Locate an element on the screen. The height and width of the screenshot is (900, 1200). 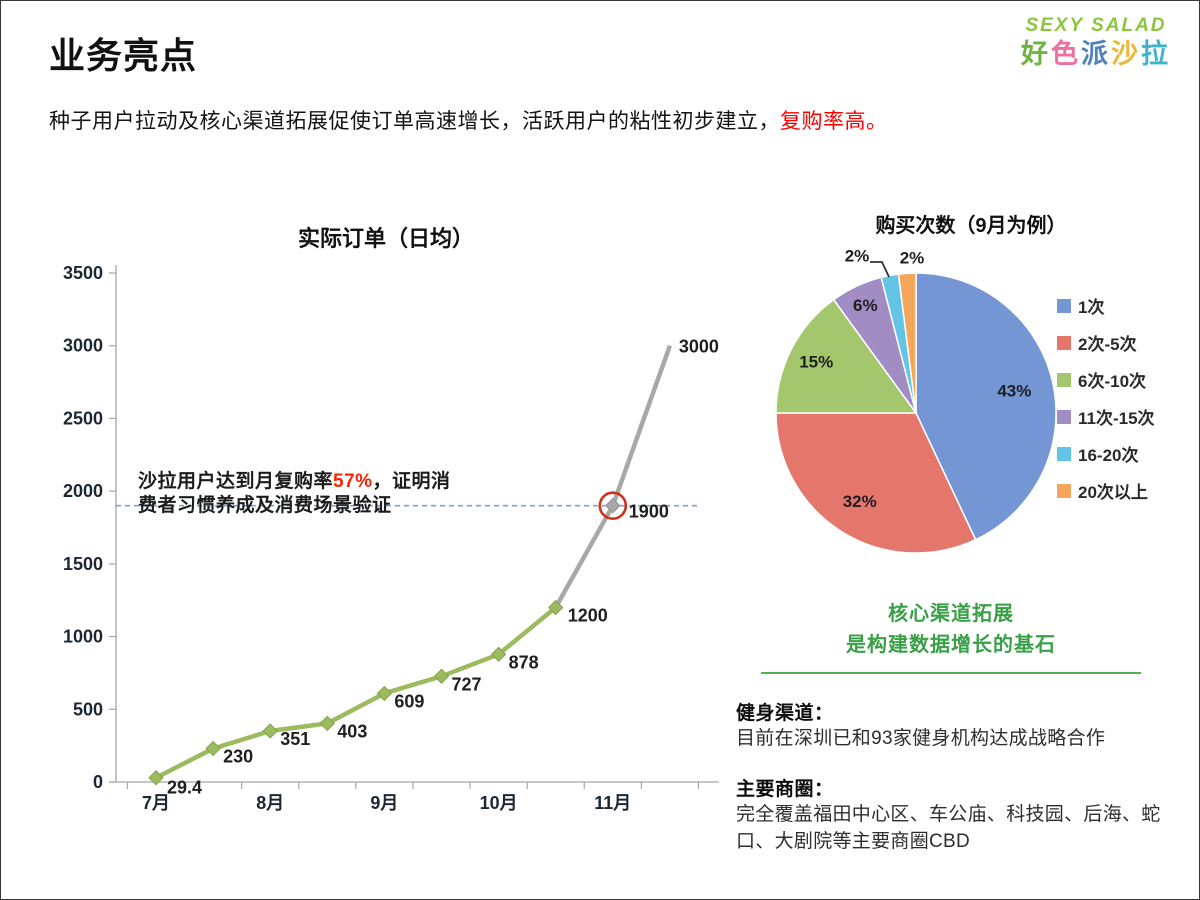
pie-chart-title: 购买次数（9月为例） is located at coordinates (971, 226).